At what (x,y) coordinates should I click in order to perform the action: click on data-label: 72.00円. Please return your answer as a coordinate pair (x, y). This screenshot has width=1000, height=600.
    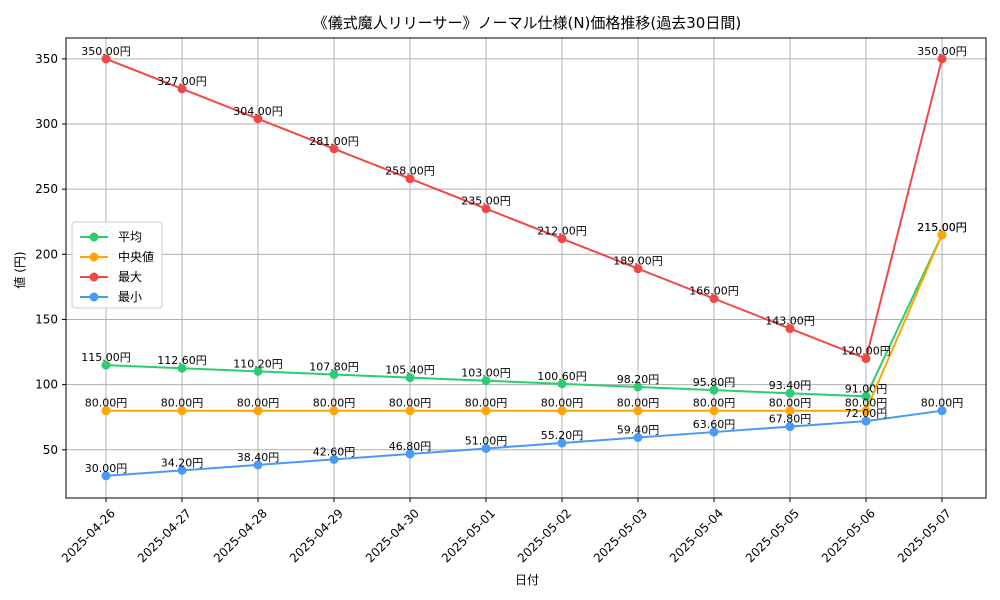
    Looking at the image, I should click on (866, 413).